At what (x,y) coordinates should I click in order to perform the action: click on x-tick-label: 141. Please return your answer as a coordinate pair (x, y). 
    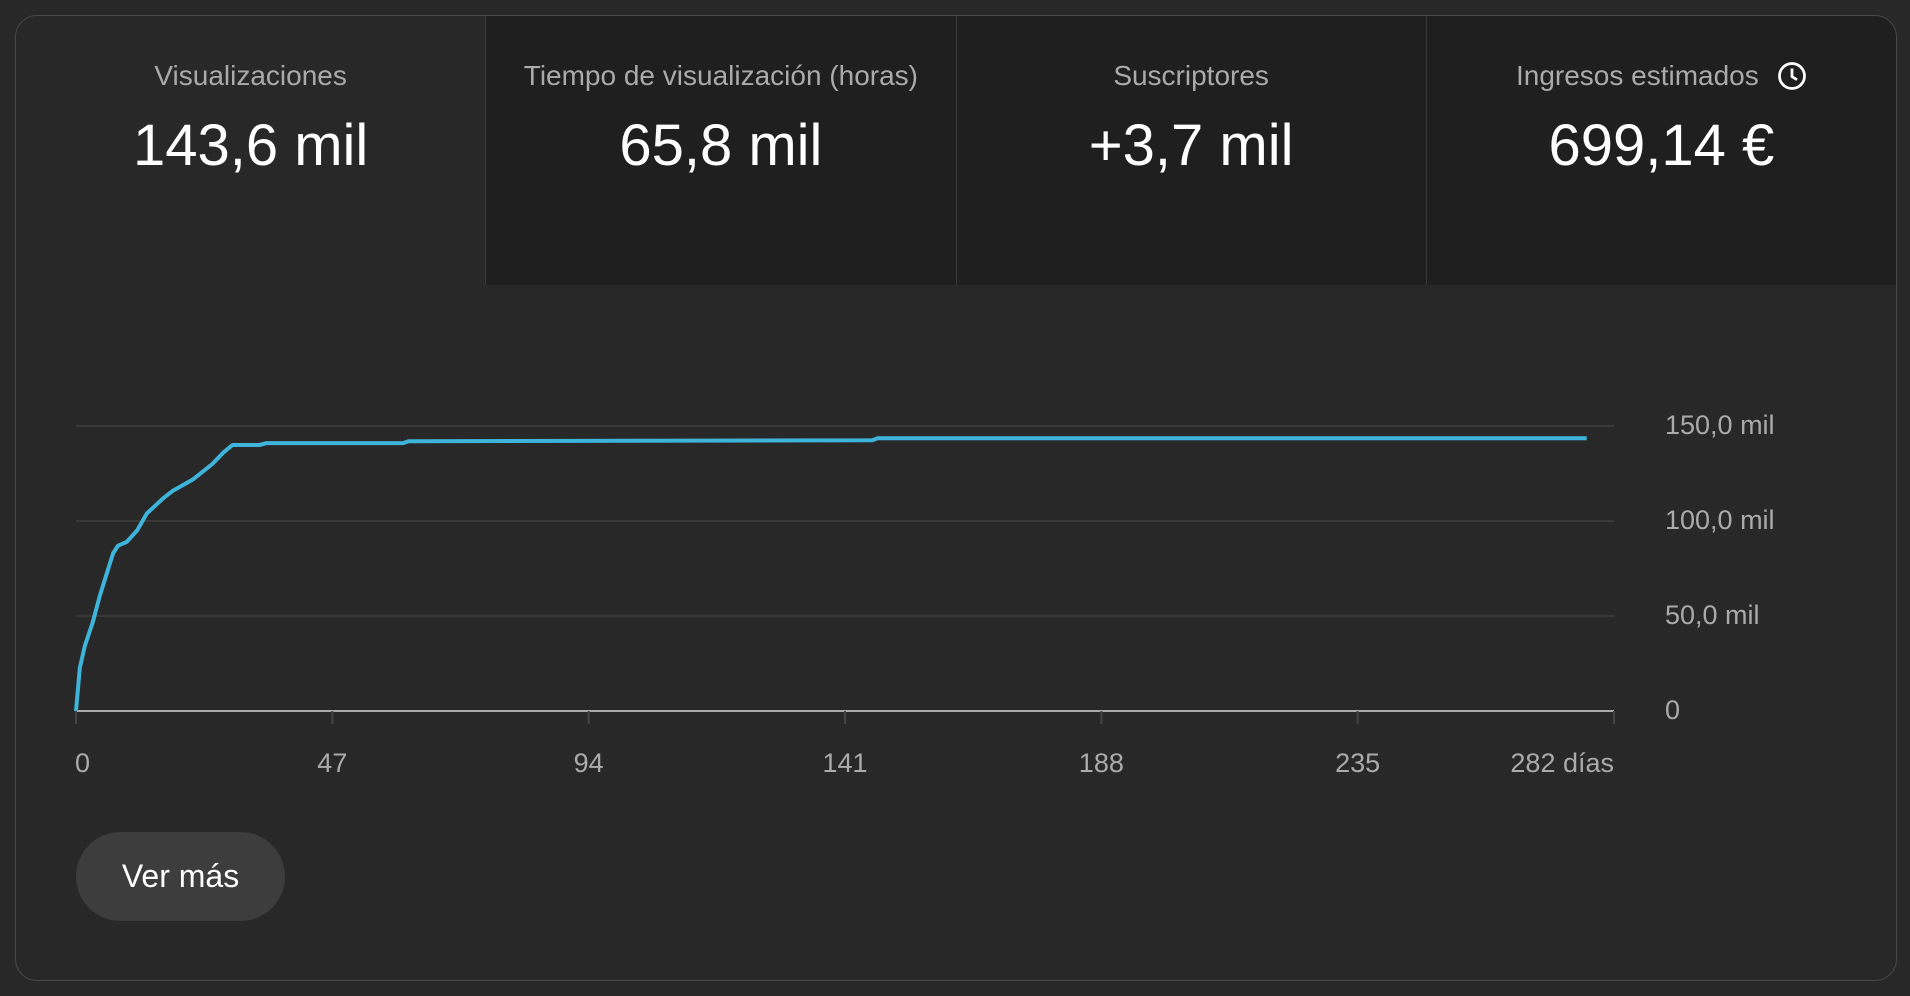
    Looking at the image, I should click on (845, 763).